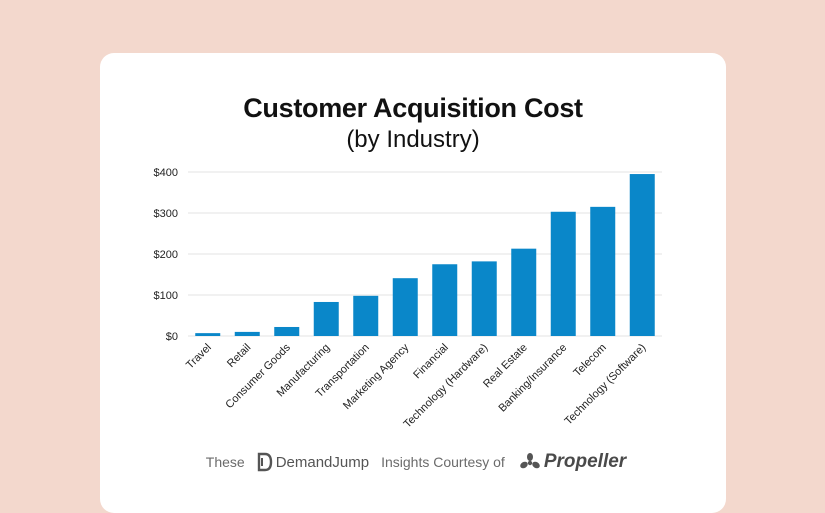 The height and width of the screenshot is (513, 825). I want to click on chart-subtitle: (by Industry), so click(413, 139).